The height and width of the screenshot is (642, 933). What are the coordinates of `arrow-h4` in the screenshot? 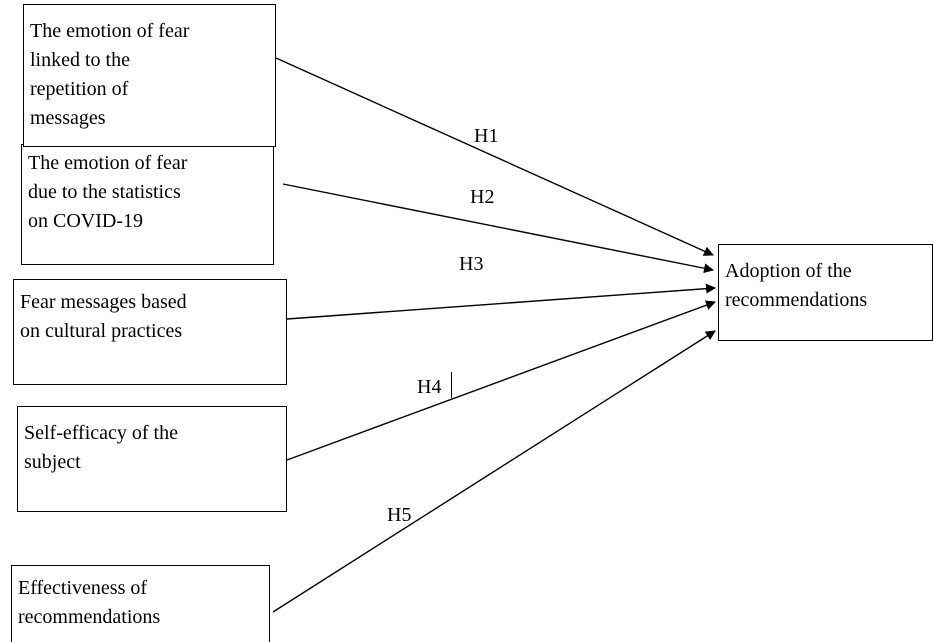 It's located at (501, 380).